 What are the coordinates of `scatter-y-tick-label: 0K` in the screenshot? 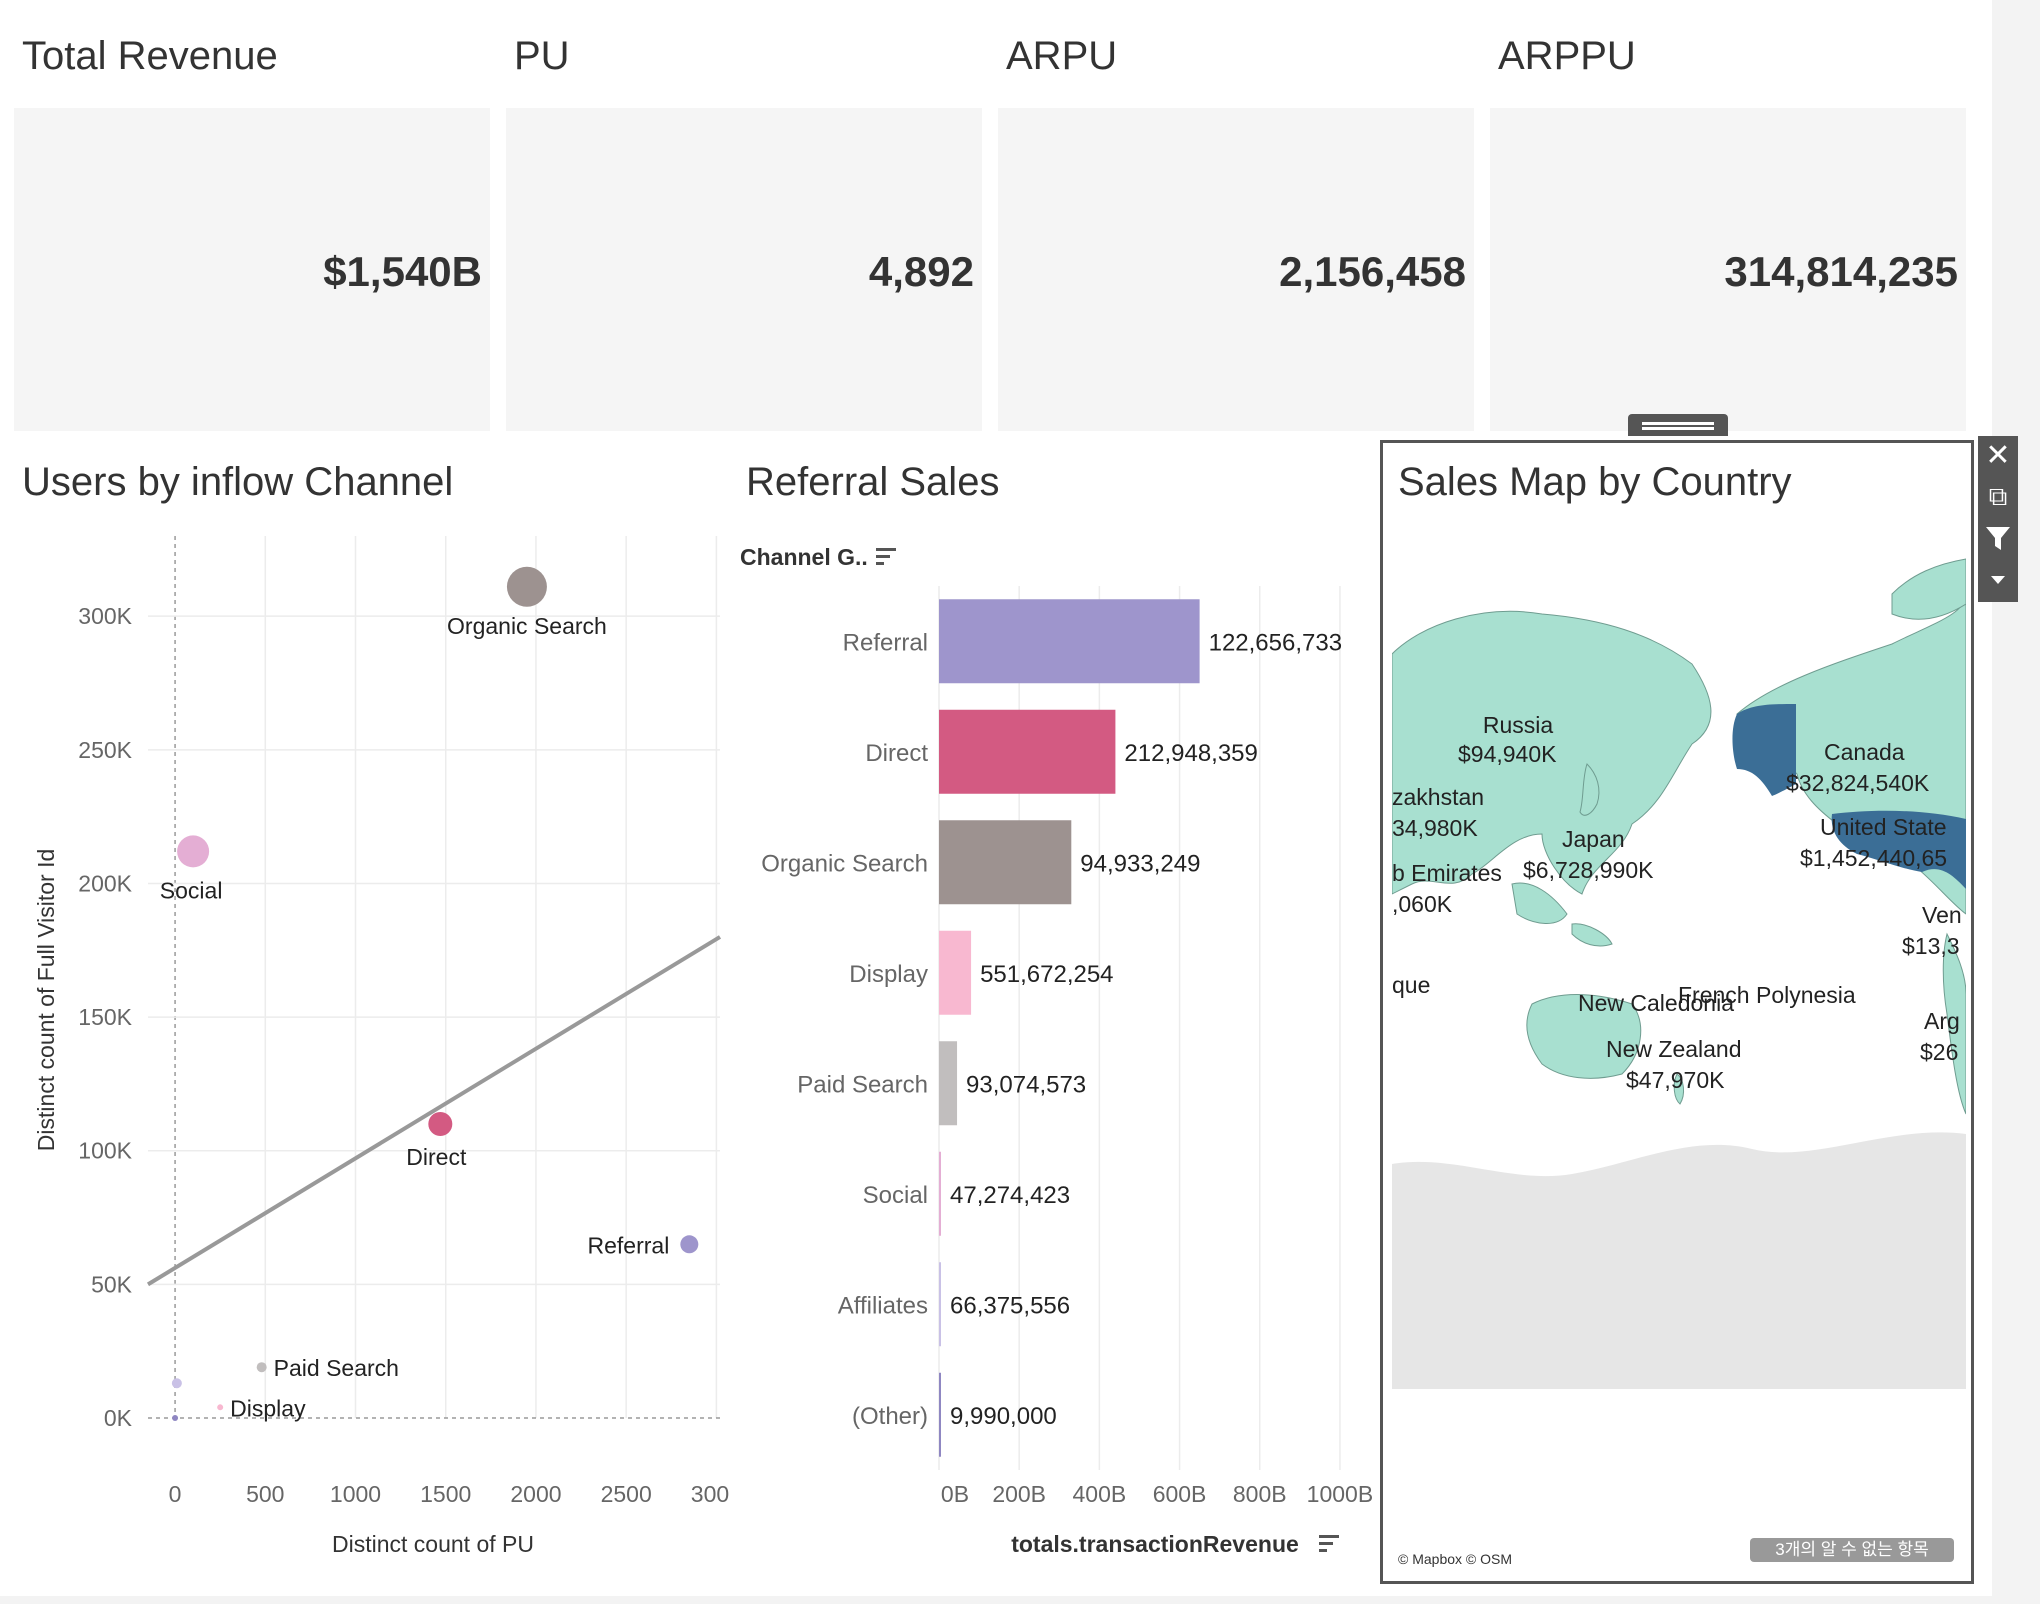 It's located at (118, 1418).